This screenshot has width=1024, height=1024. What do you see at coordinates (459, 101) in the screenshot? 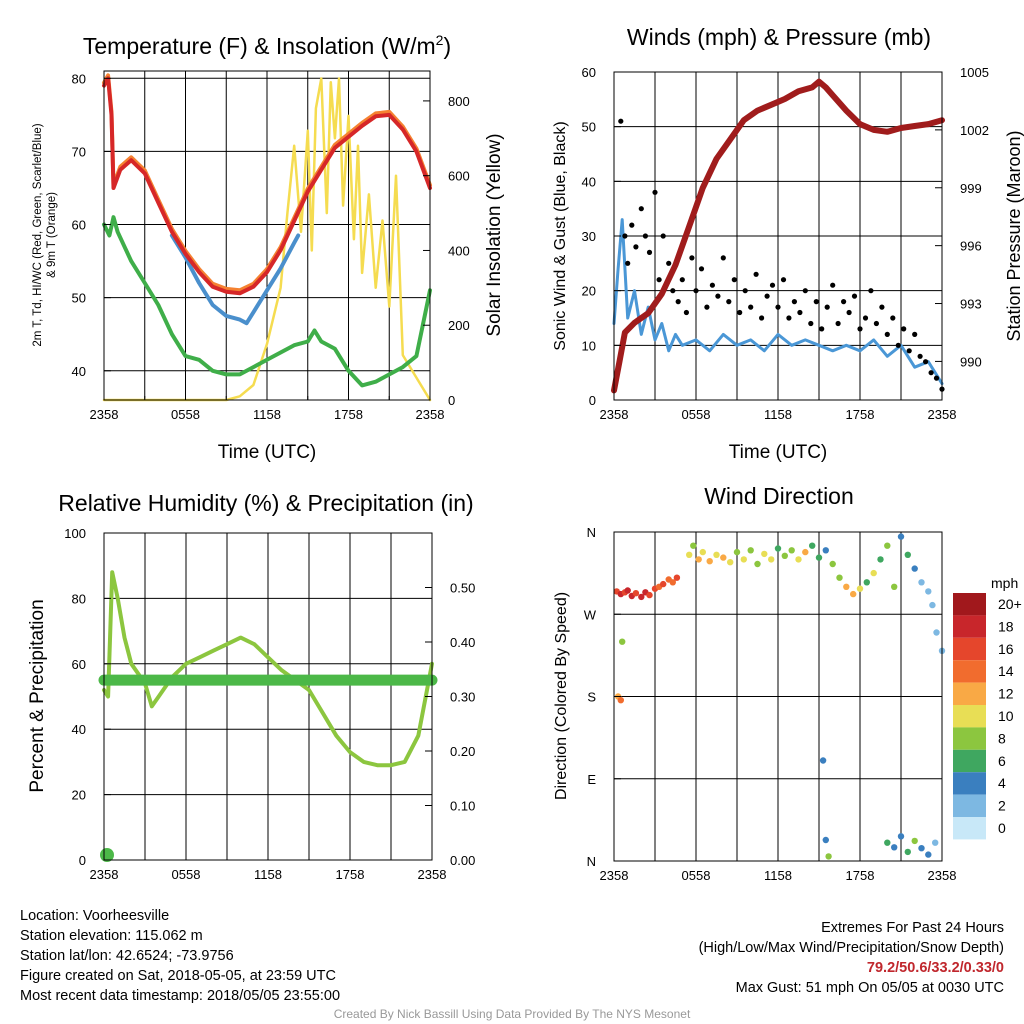
I see `temperature-y2-tick-label: 800` at bounding box center [459, 101].